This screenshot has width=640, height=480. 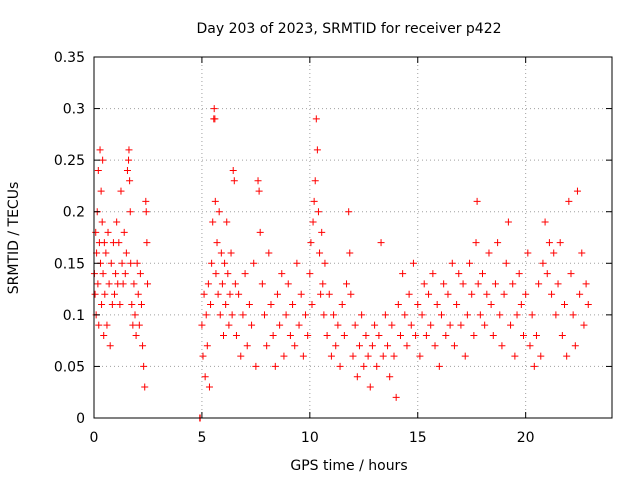 What do you see at coordinates (310, 438) in the screenshot?
I see `x-tick-label: 10` at bounding box center [310, 438].